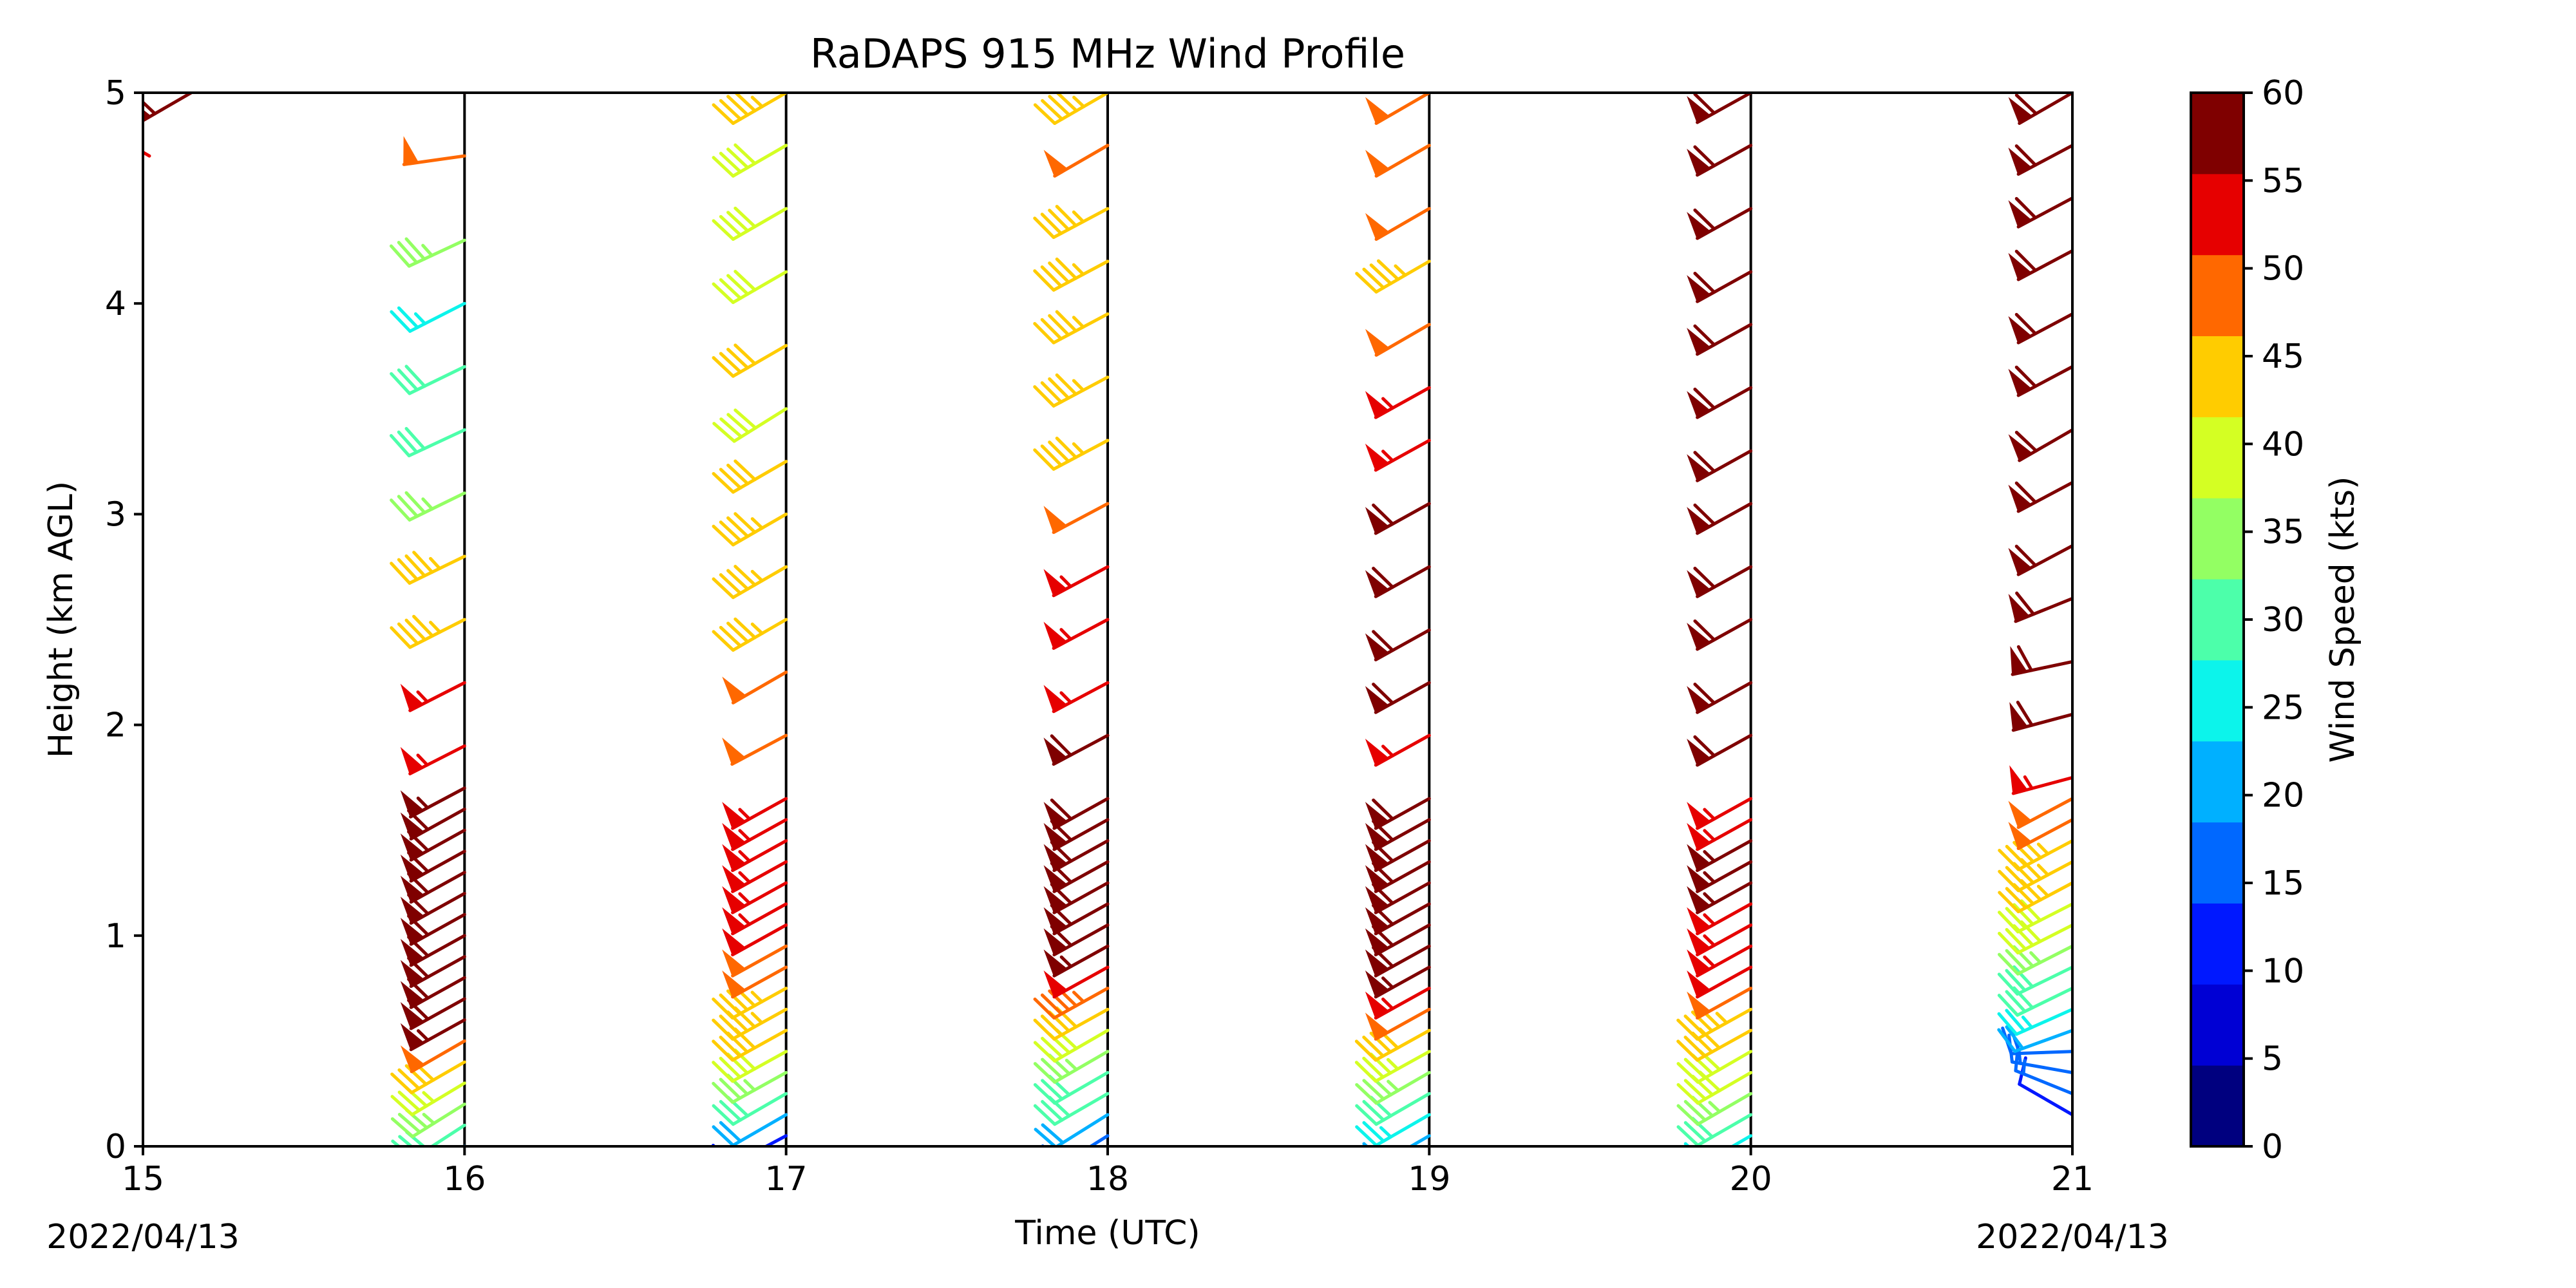 This screenshot has height=1288, width=2576. What do you see at coordinates (2217, 539) in the screenshot?
I see `colorbar-segment` at bounding box center [2217, 539].